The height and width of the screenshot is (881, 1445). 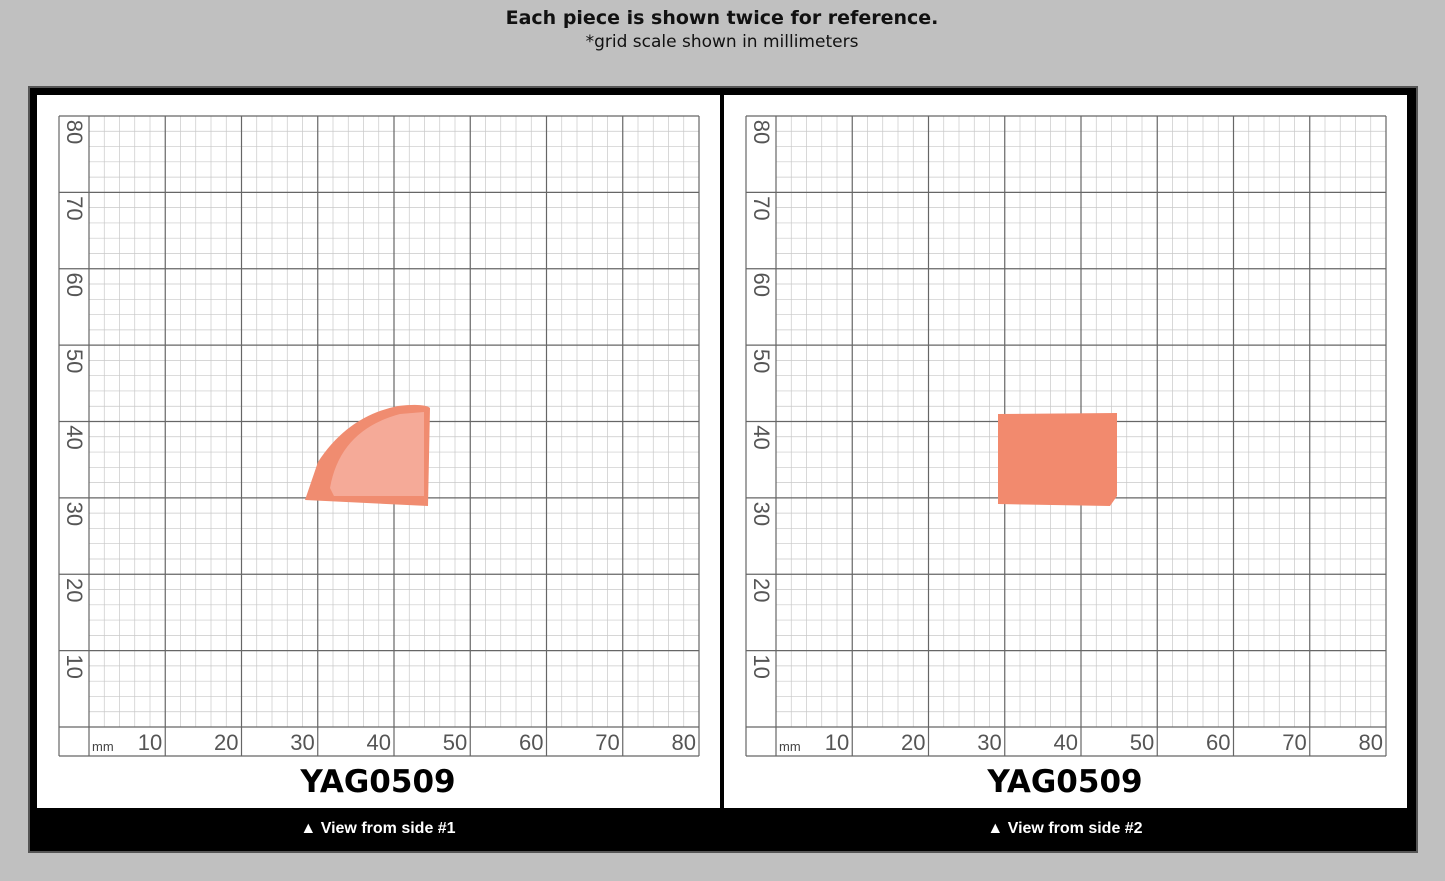 I want to click on caption: ▲ View from side #1, so click(x=377, y=828).